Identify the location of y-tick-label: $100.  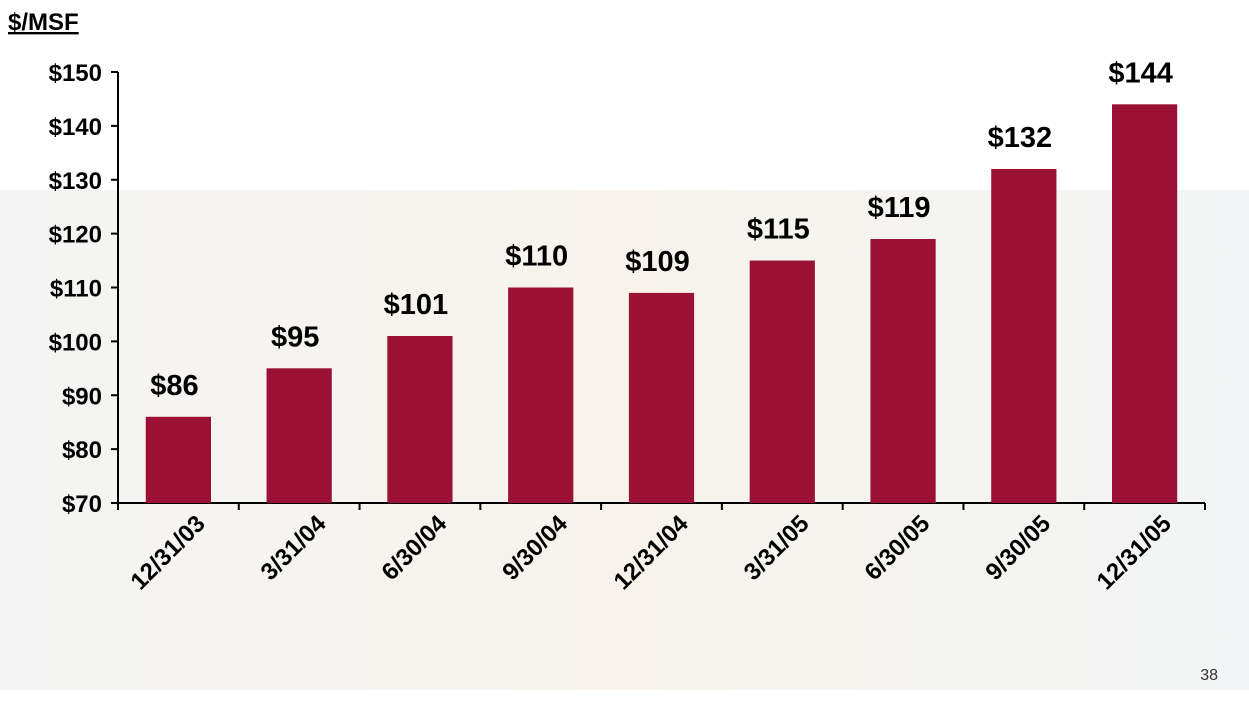
(75, 342).